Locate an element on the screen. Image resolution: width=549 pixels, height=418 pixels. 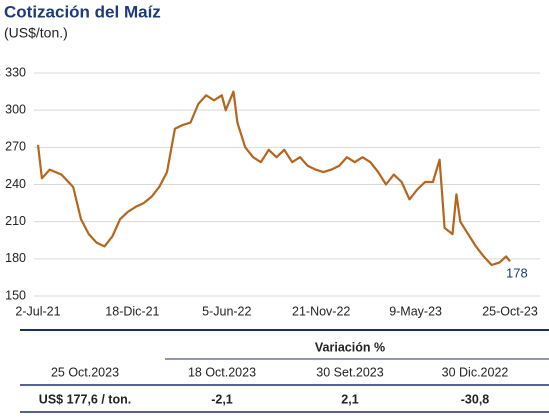
y-tick-label: 240 is located at coordinates (15, 184).